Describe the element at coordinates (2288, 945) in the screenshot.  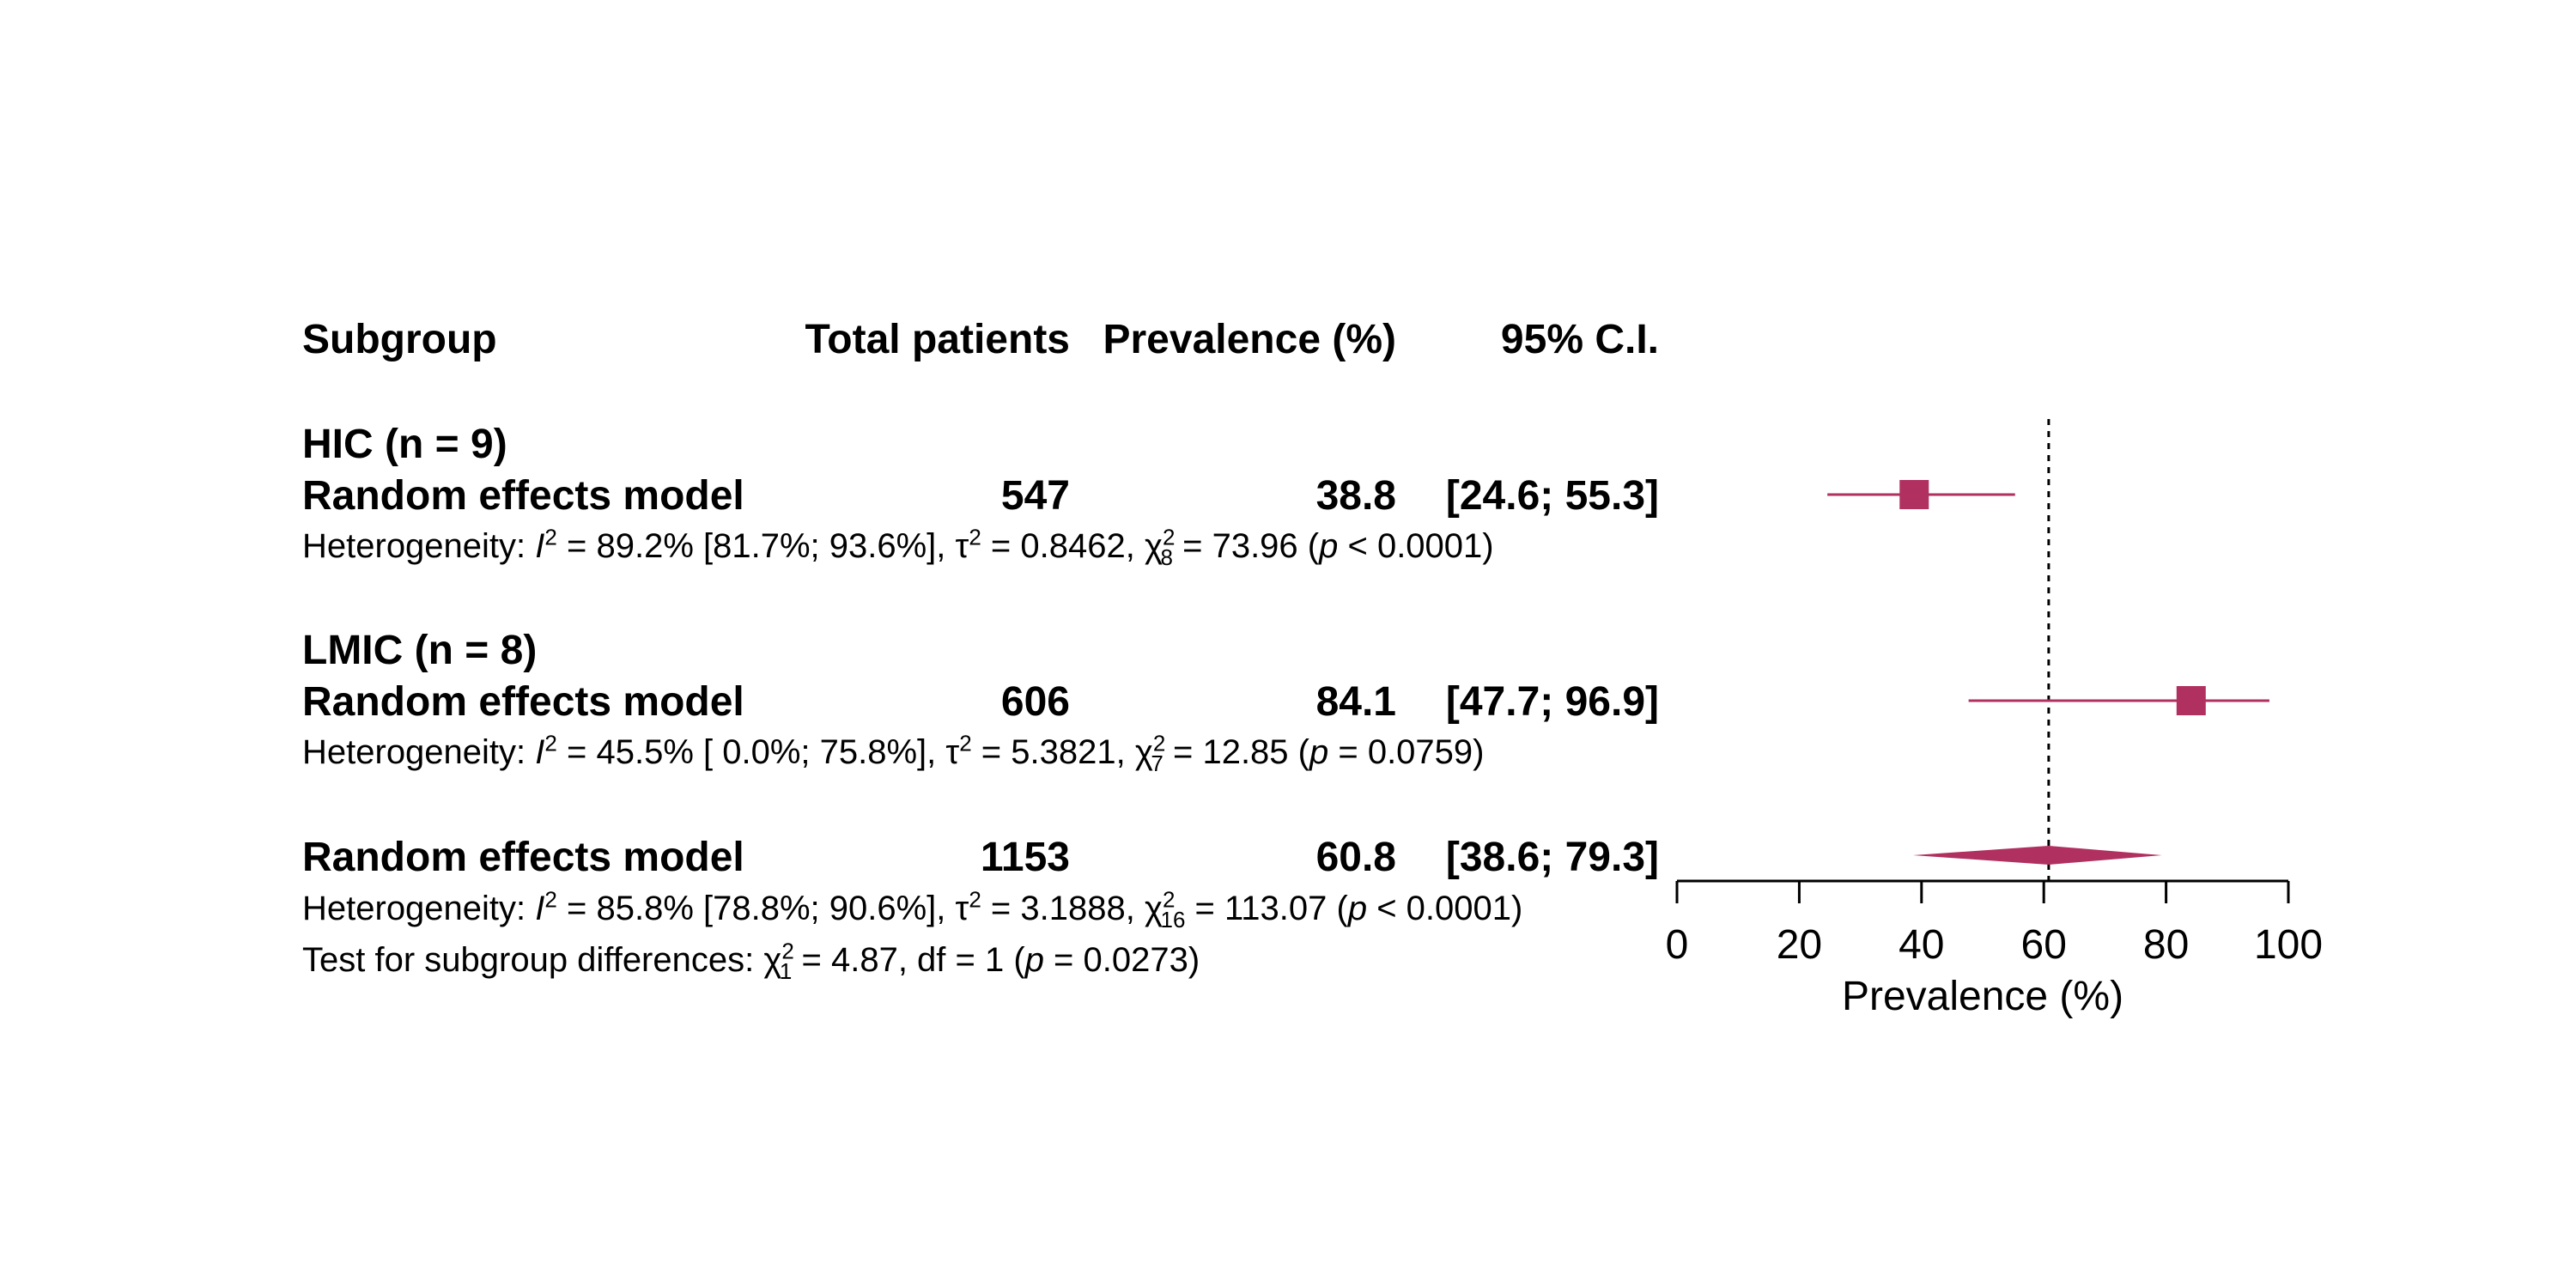
I see `x-tick-label-100: 100` at that location.